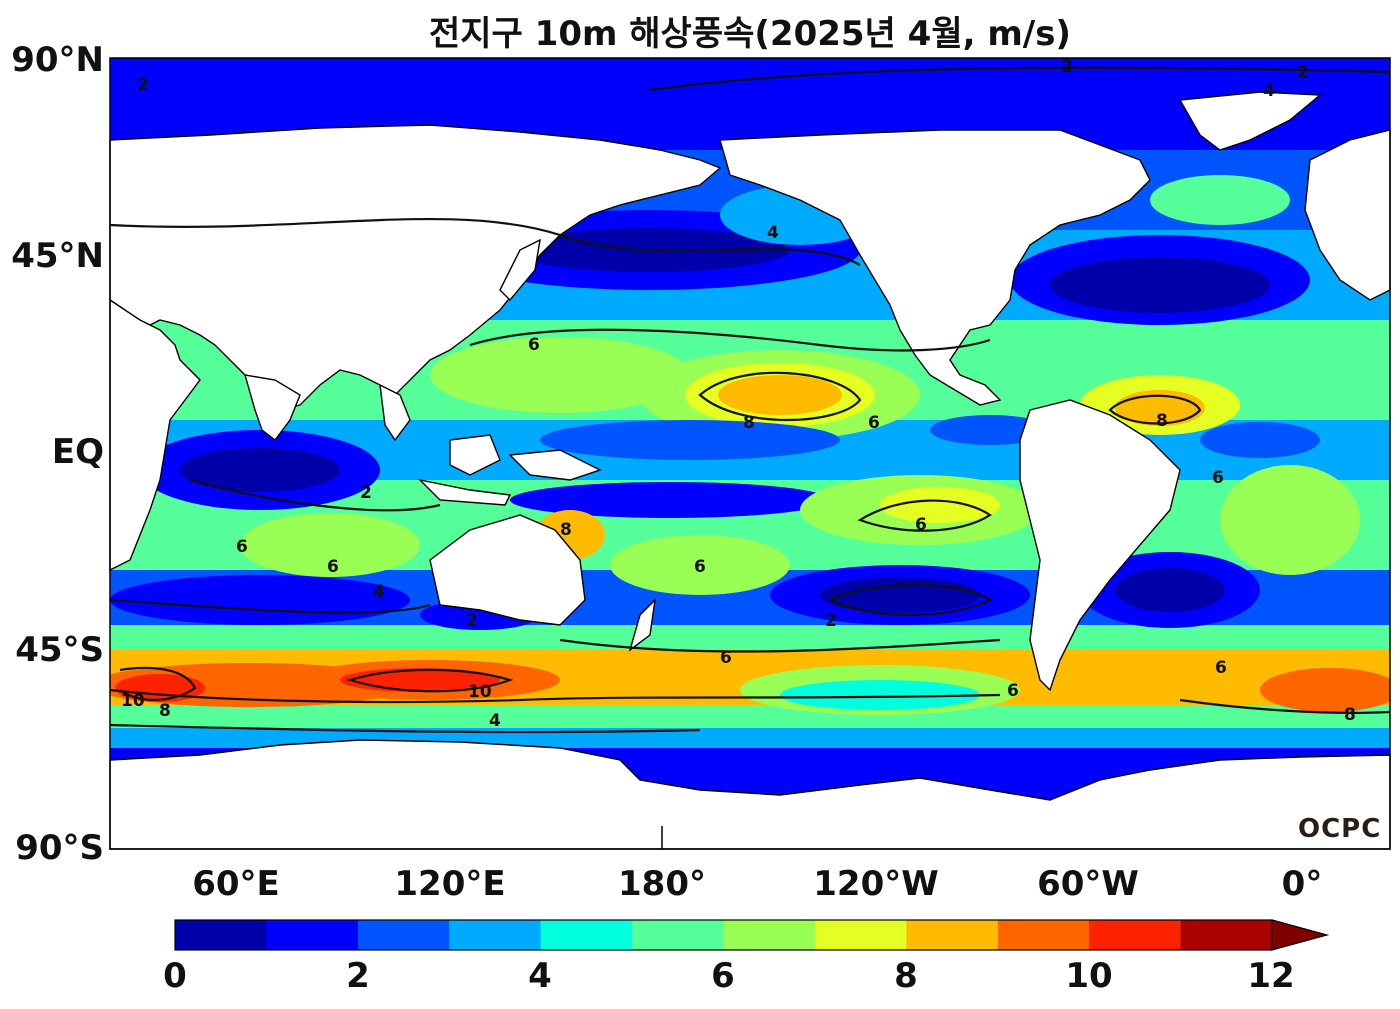  I want to click on lat-label-45s: 45°S, so click(59, 650).